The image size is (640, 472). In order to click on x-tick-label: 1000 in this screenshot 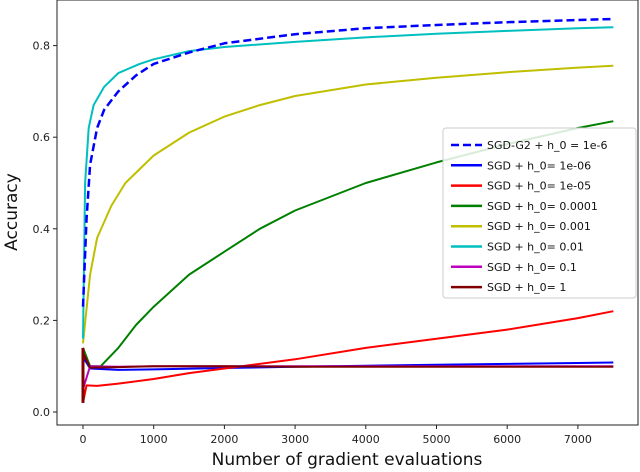, I will do `click(154, 439)`.